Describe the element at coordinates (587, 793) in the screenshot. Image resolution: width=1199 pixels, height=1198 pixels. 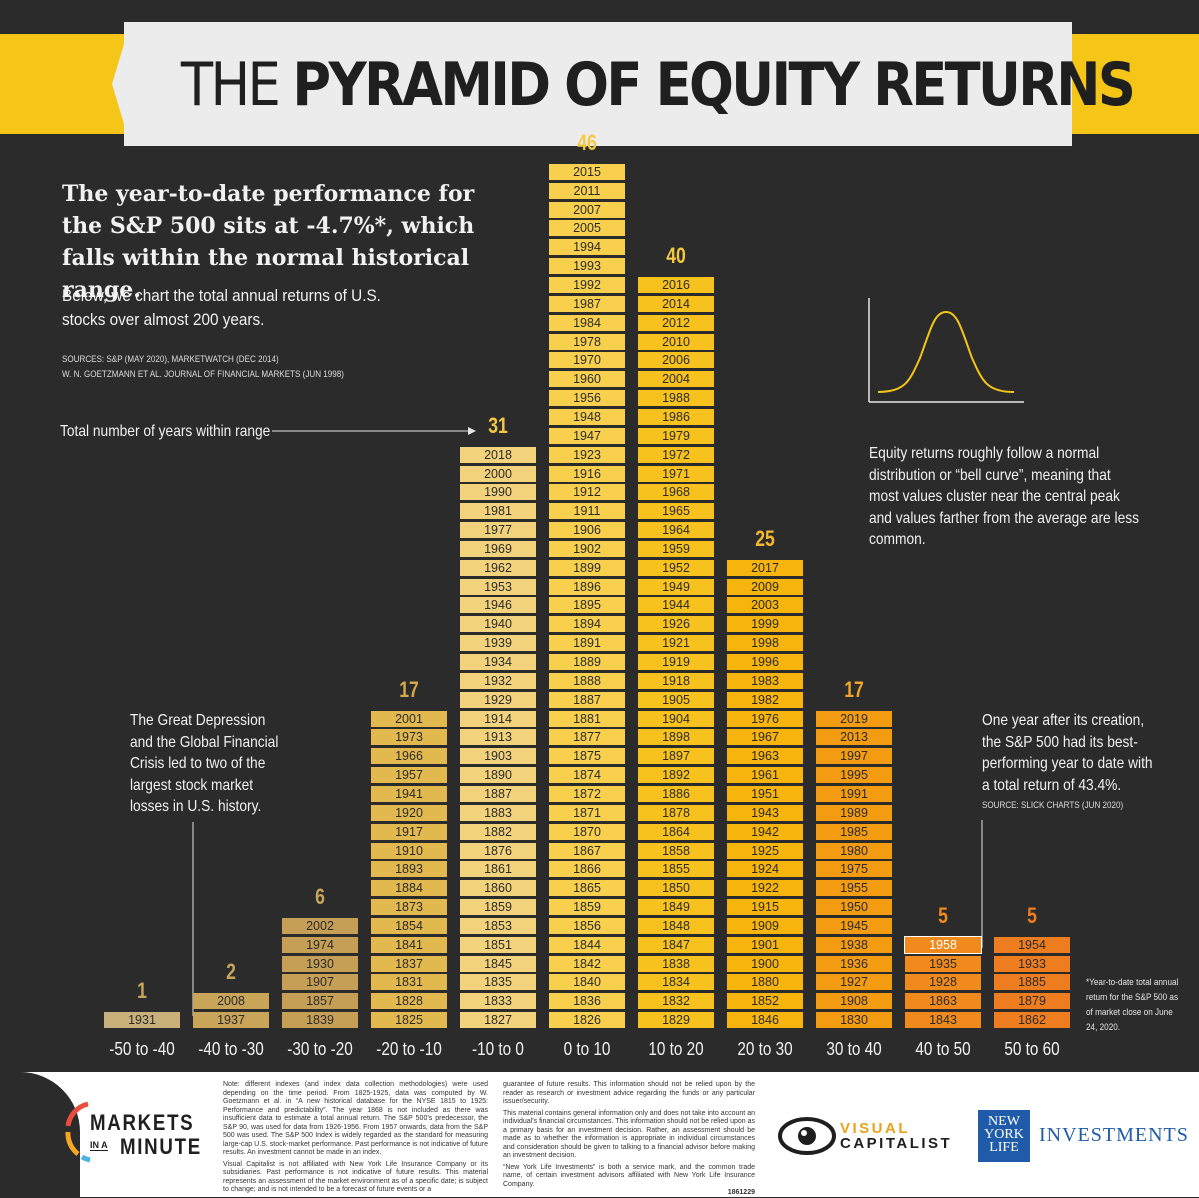
I see `year-cell: 1872` at that location.